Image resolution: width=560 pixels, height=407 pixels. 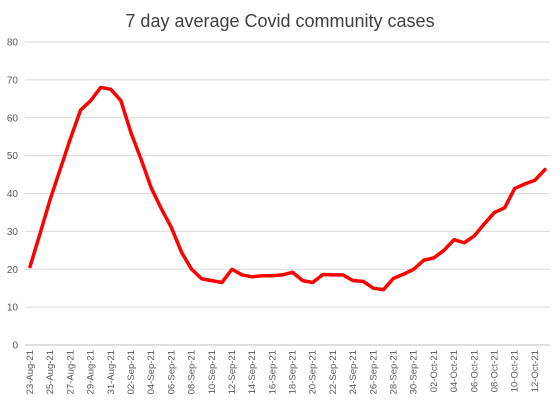 I want to click on x-tick-label: 06-Sep-21, so click(x=171, y=372).